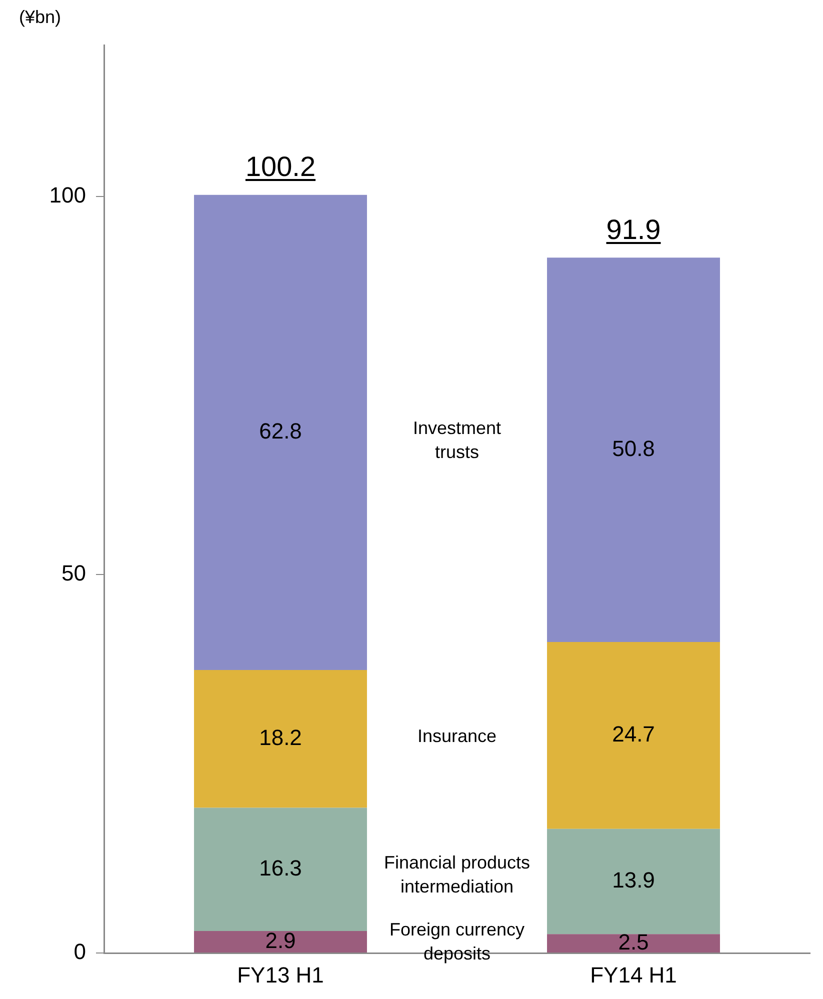 This screenshot has height=999, width=823. I want to click on data-label: 50.8, so click(633, 448).